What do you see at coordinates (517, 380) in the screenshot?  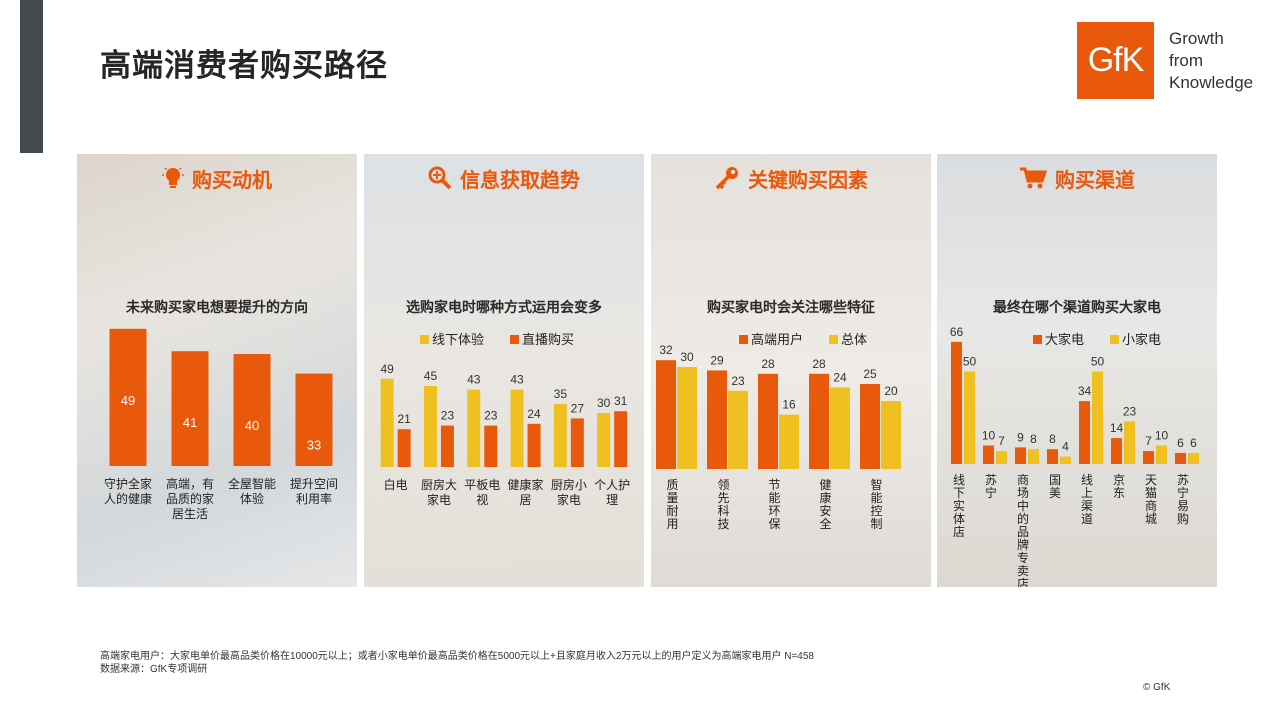 I see `data-label: 43` at bounding box center [517, 380].